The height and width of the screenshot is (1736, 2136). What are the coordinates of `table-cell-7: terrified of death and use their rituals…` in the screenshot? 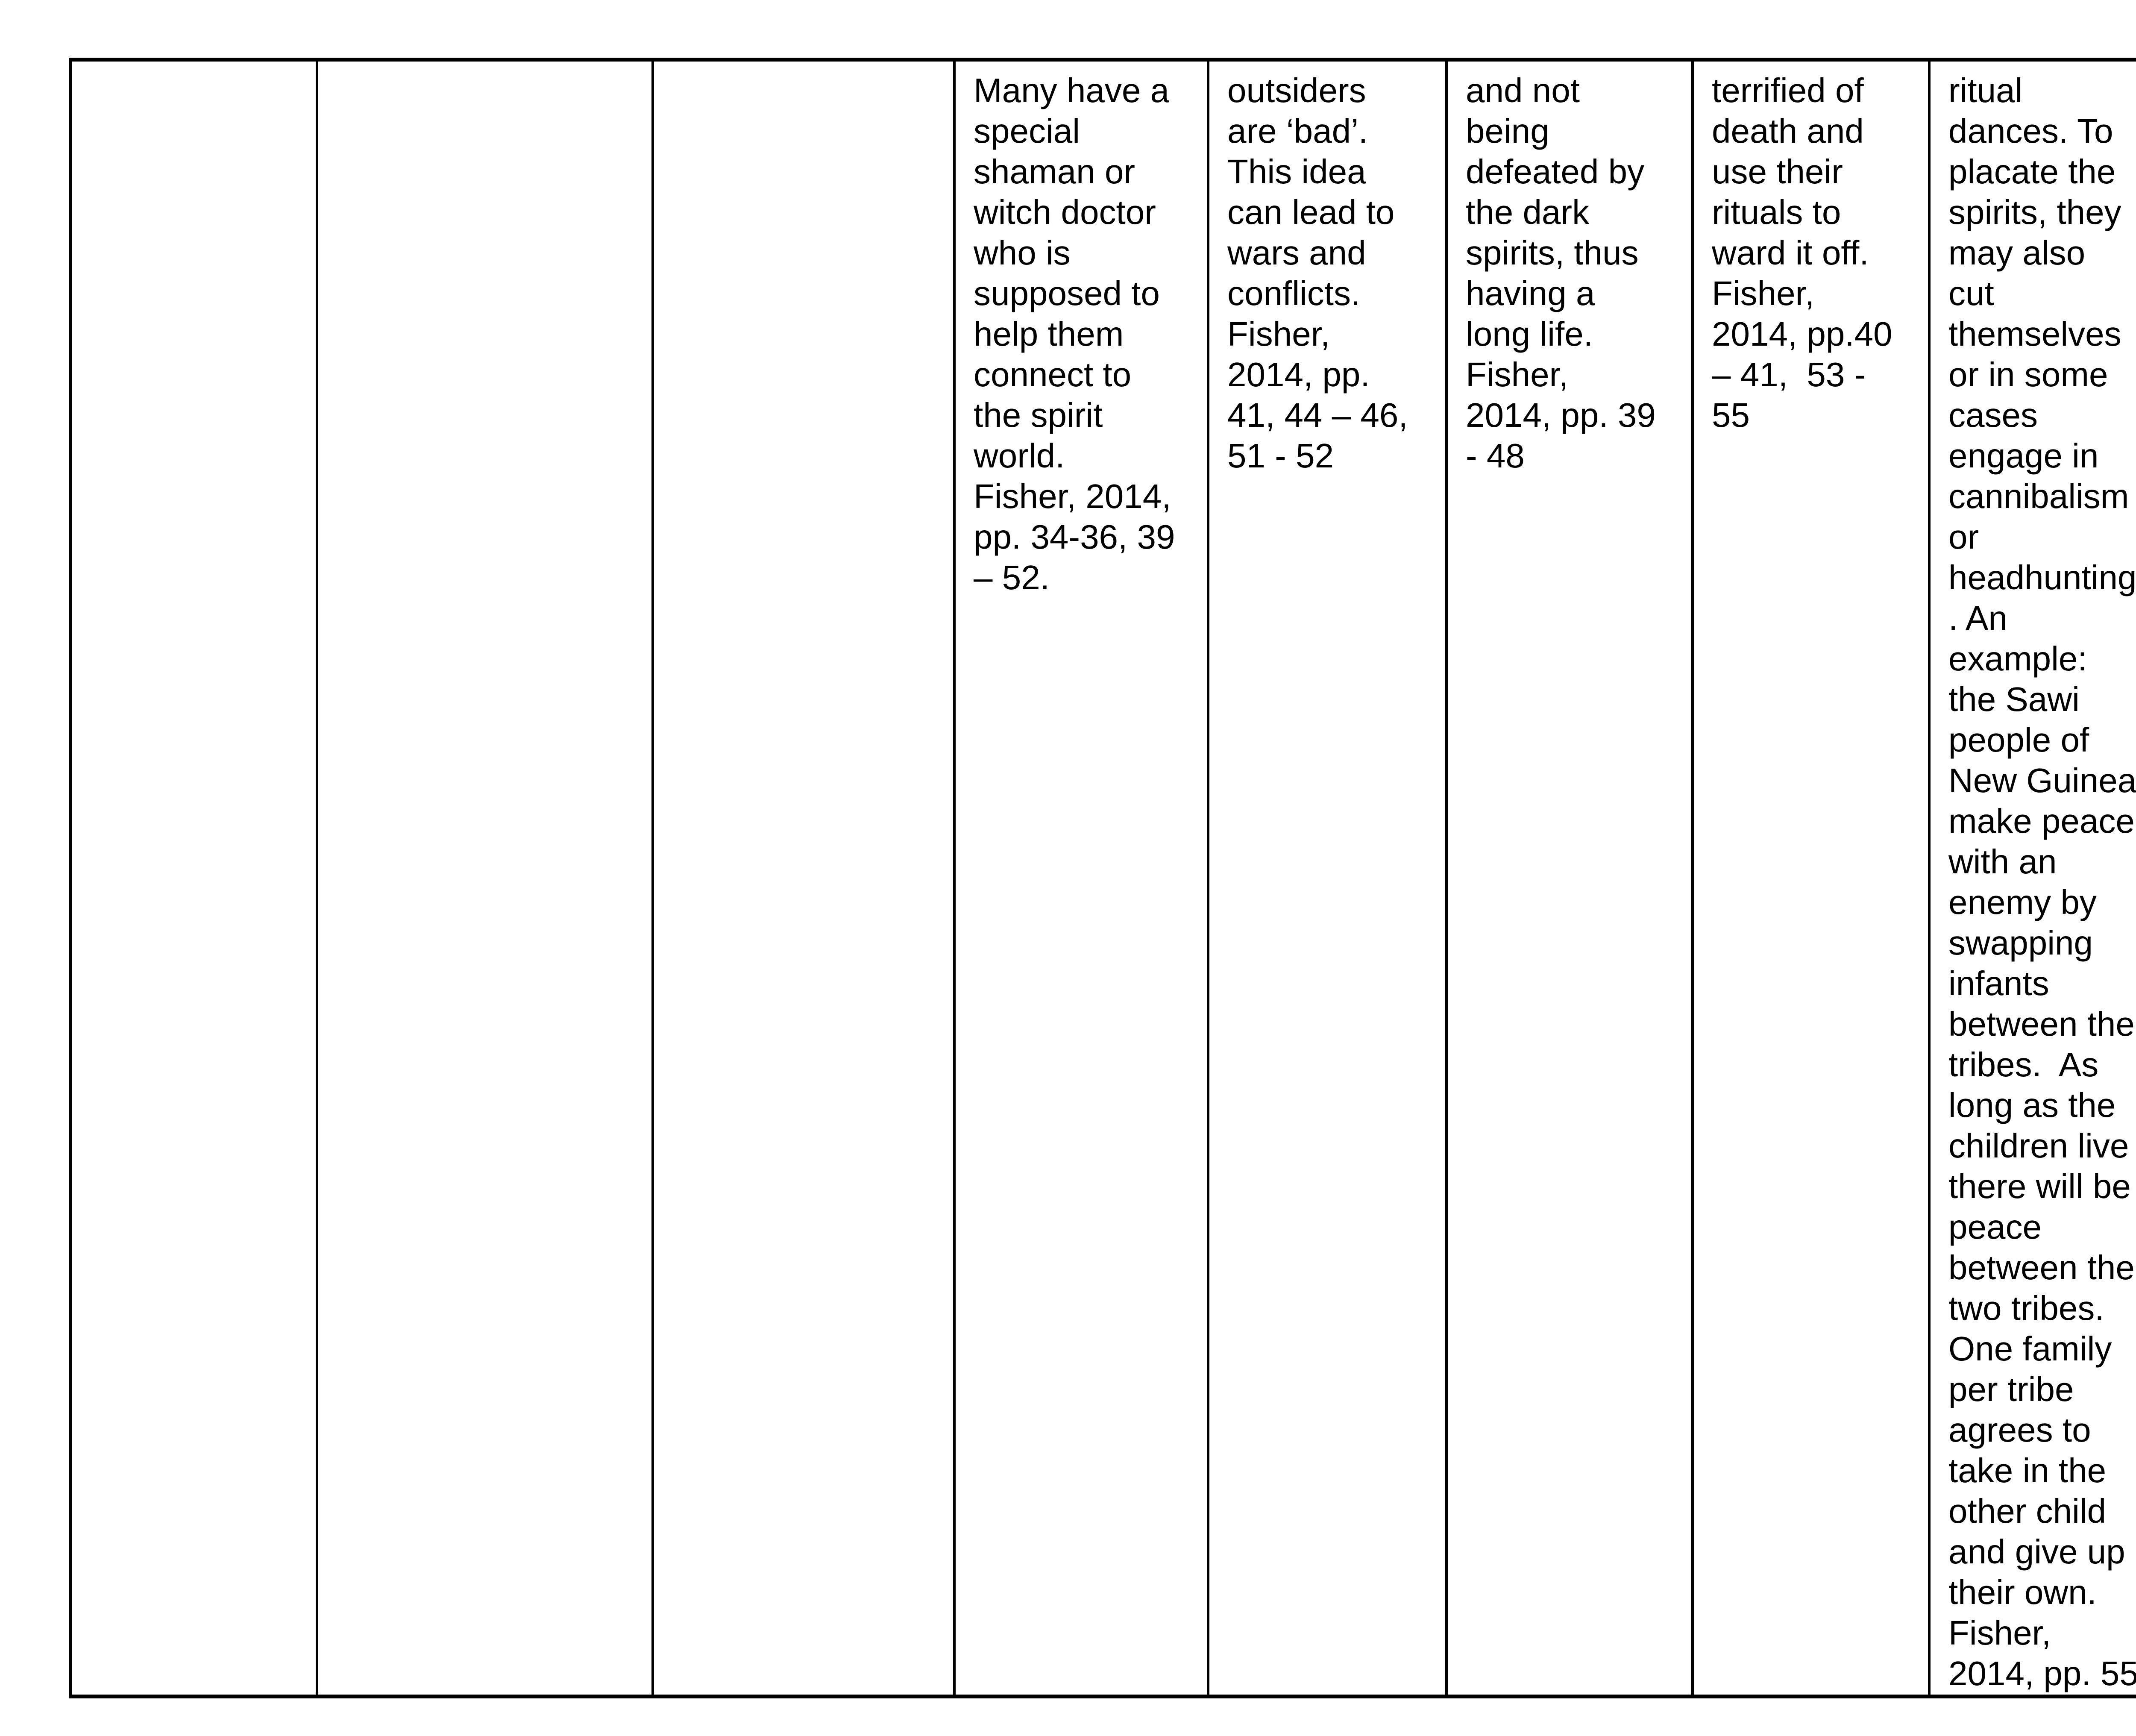 It's located at (1810, 878).